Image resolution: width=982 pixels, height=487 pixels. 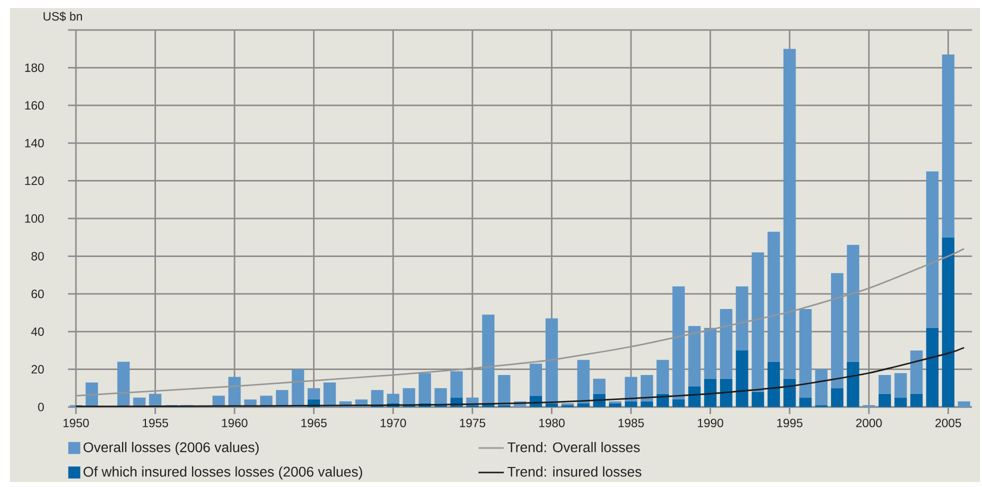 What do you see at coordinates (34, 105) in the screenshot?
I see `y-tick-label: 160` at bounding box center [34, 105].